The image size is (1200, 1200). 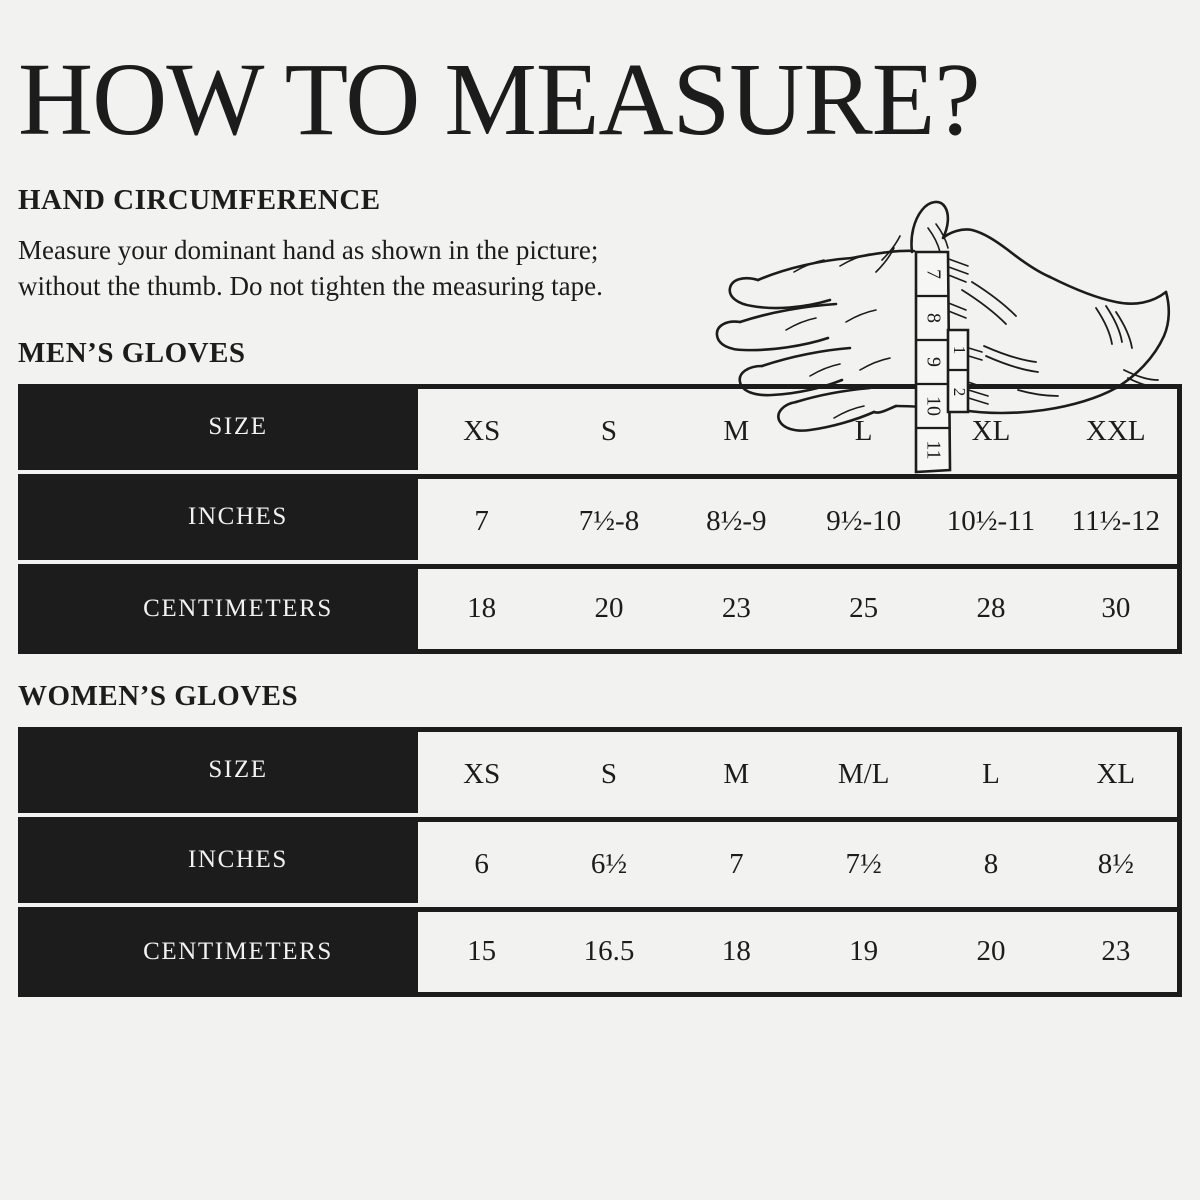 I want to click on table-row: INCHES 7 7½-8 8½-9 9½-10 10½-11 11½-12, so click(x=600, y=518).